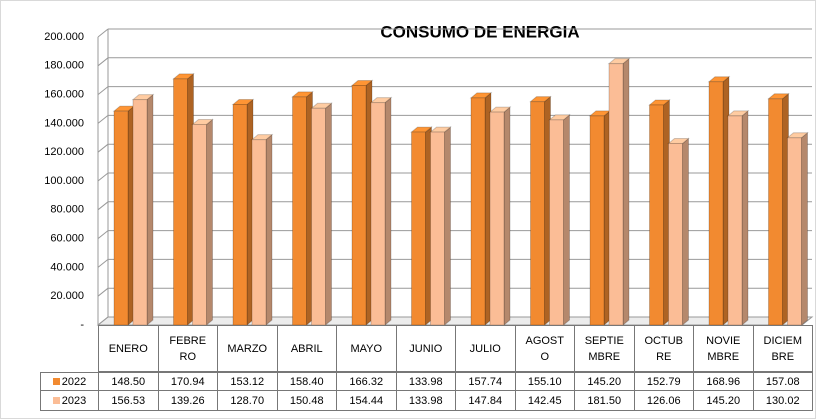  Describe the element at coordinates (187, 400) in the screenshot. I see `value-cell: 139.26` at that location.